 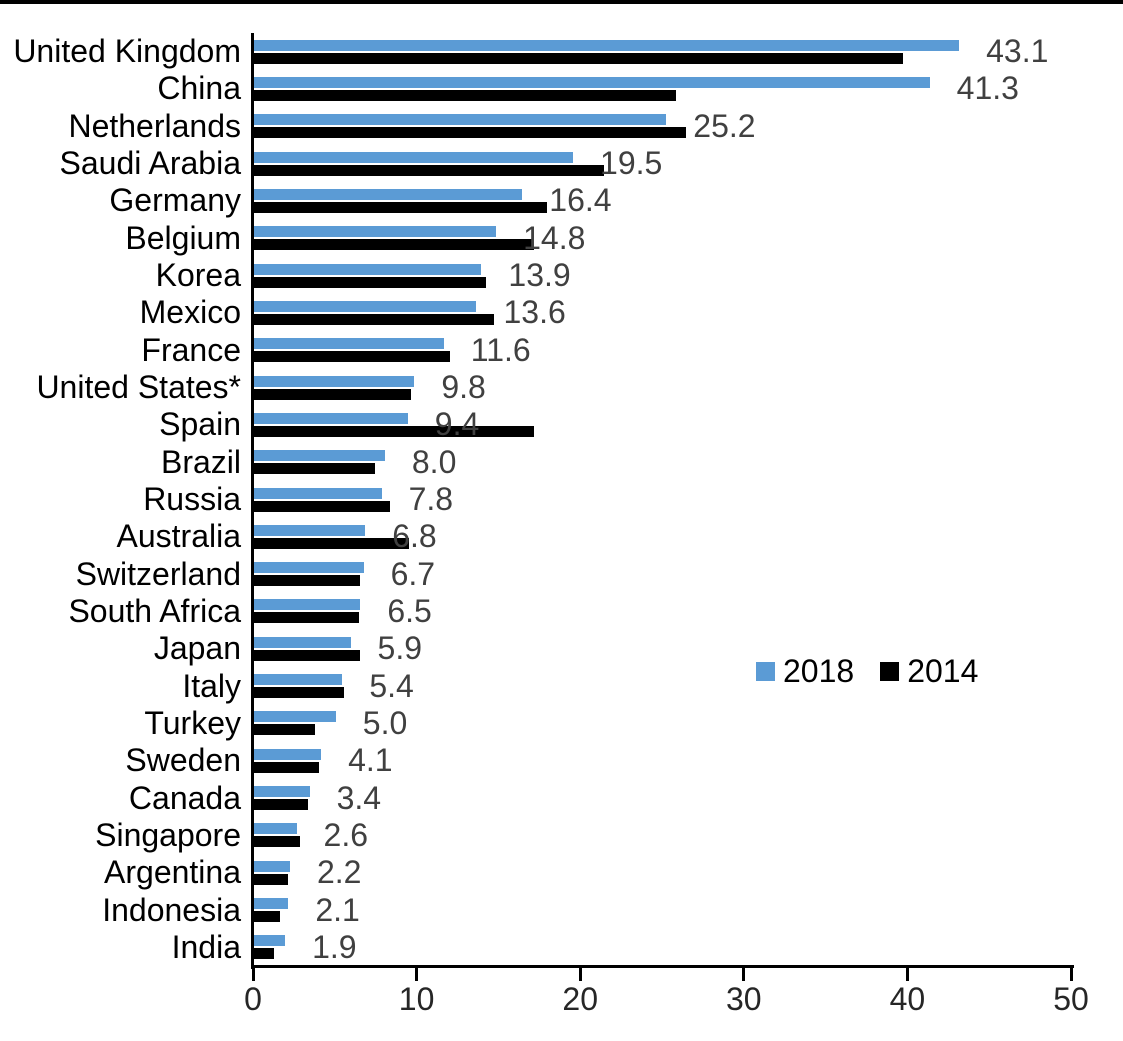 What do you see at coordinates (359, 797) in the screenshot?
I see `value-label: 3.4` at bounding box center [359, 797].